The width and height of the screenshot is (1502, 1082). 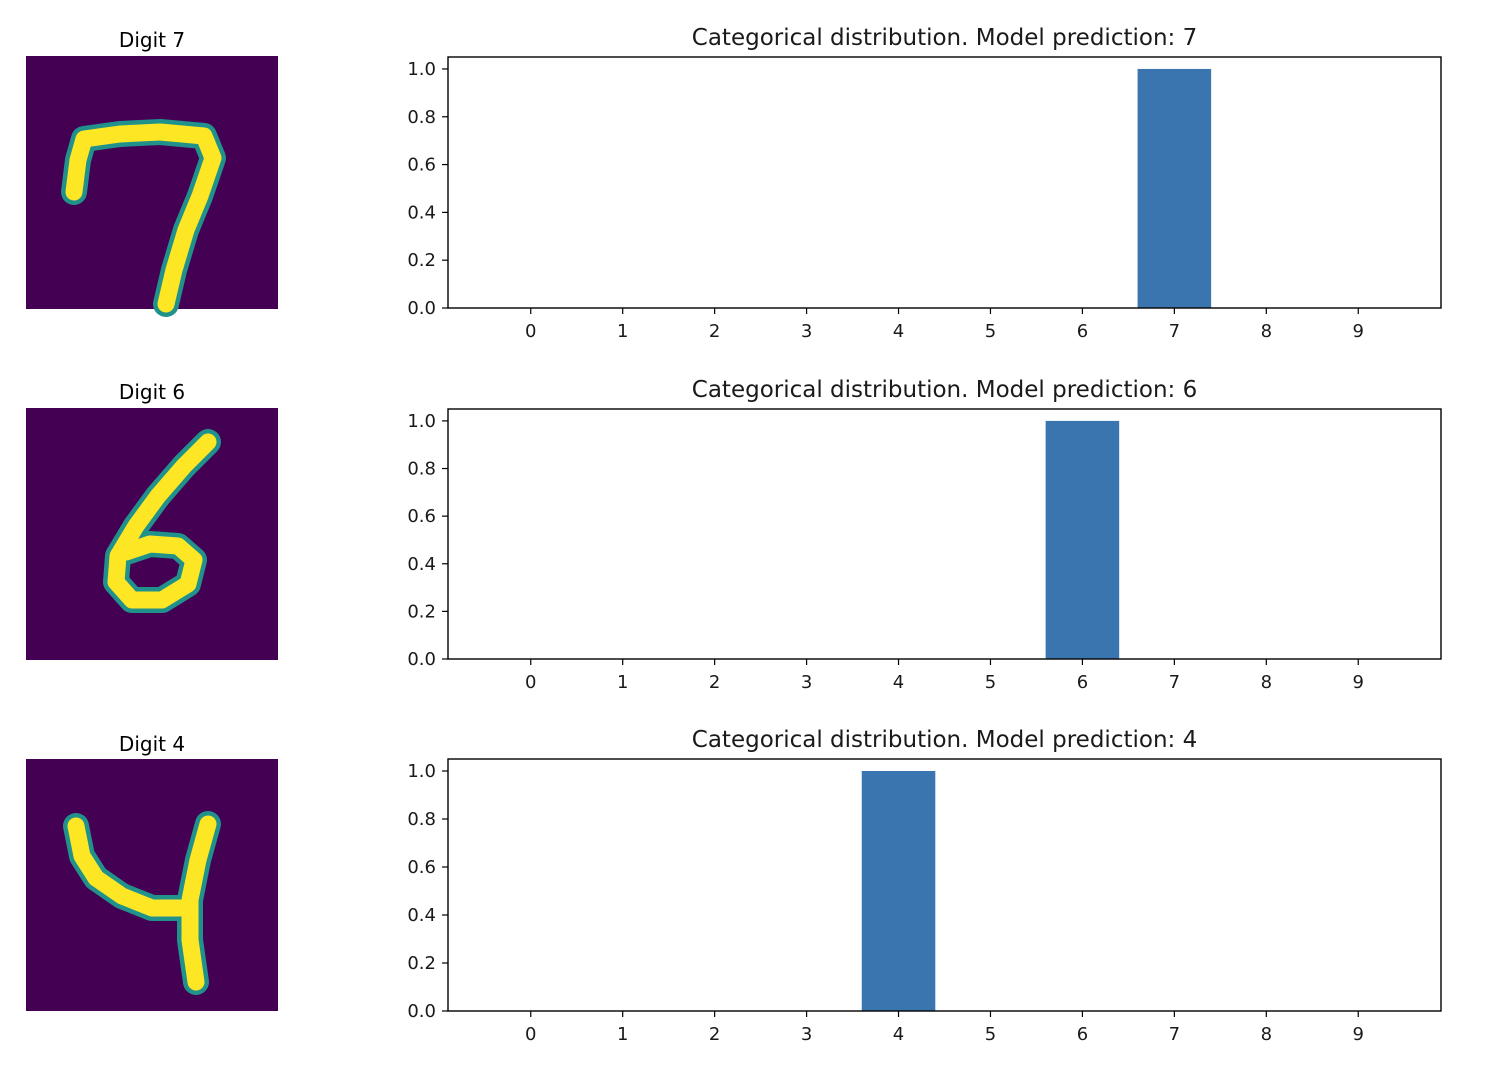 What do you see at coordinates (152, 392) in the screenshot?
I see `digit-title: Digit 6` at bounding box center [152, 392].